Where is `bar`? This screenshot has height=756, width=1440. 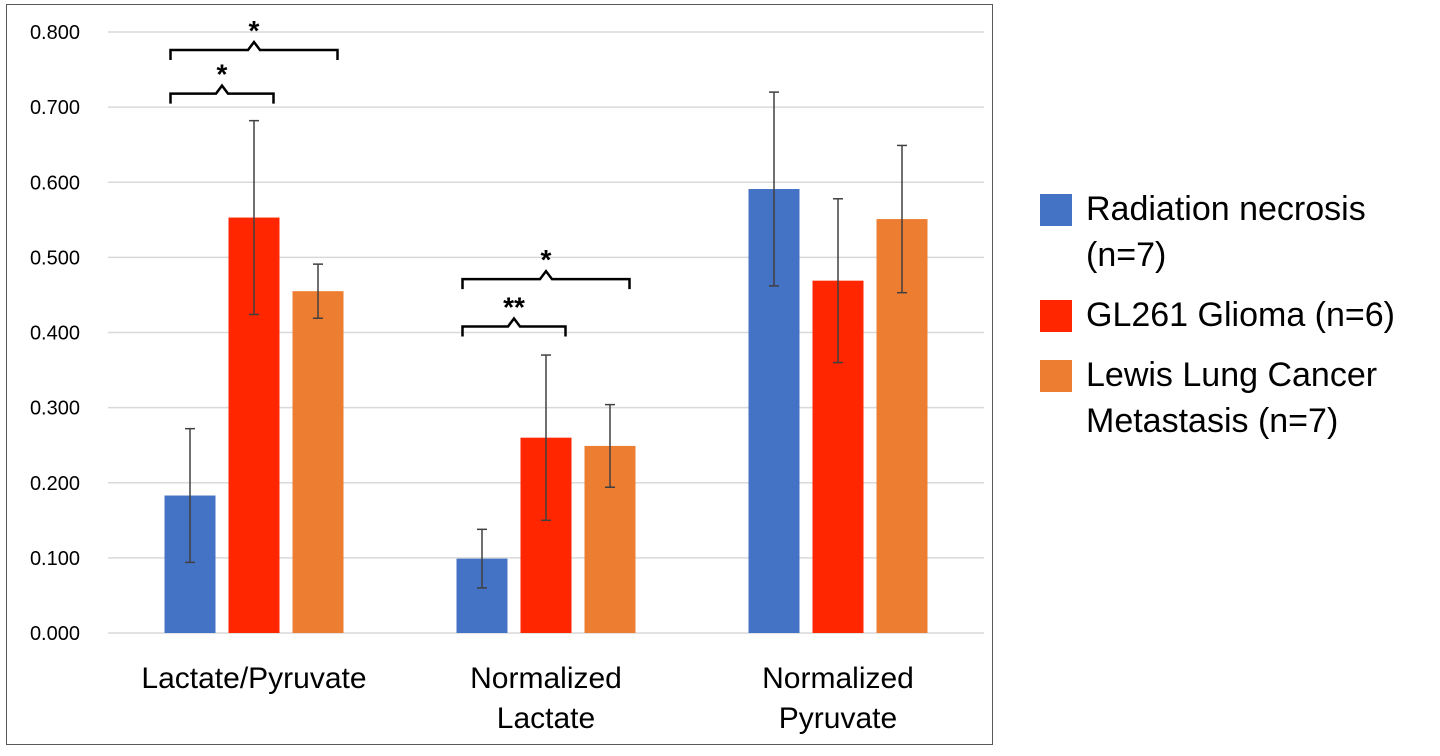
bar is located at coordinates (318, 462).